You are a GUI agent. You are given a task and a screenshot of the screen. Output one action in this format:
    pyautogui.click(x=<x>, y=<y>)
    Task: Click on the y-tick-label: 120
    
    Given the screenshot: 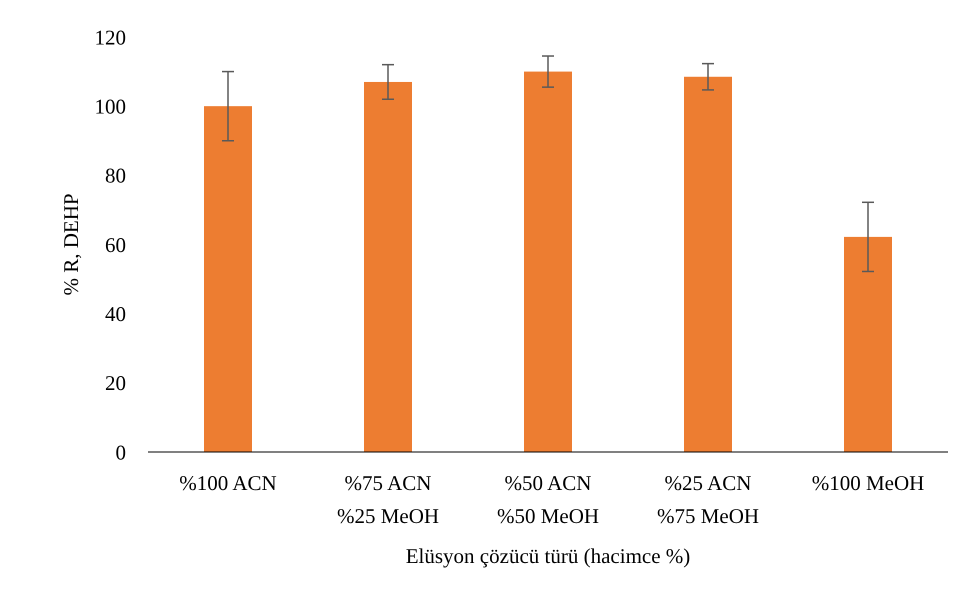 What is the action you would take?
    pyautogui.click(x=110, y=37)
    